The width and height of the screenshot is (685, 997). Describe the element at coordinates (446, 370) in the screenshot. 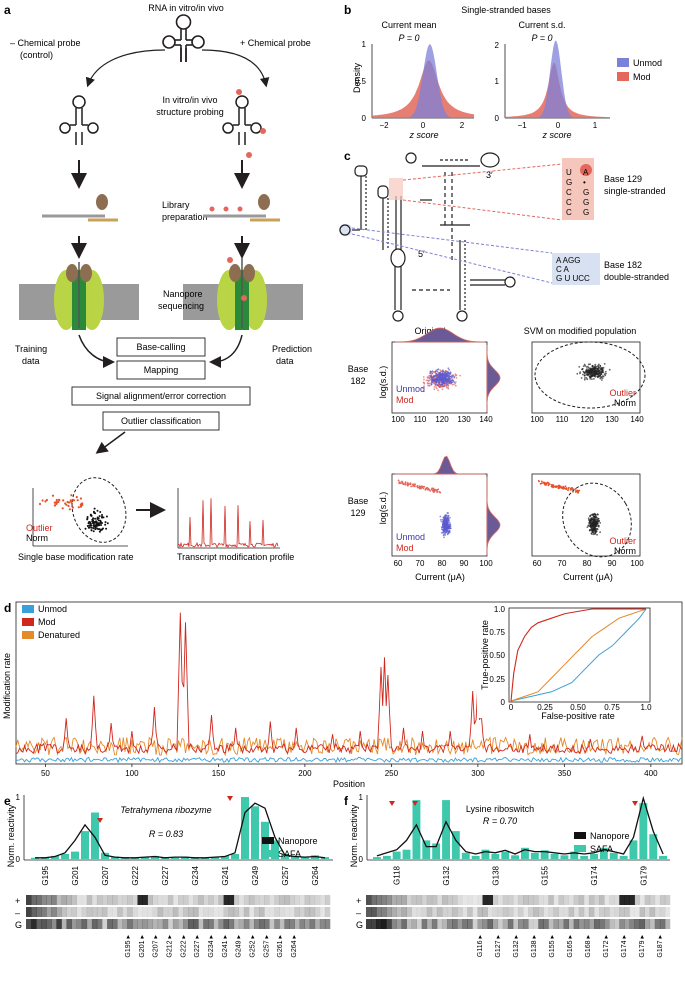

I see `scatter-182-original` at that location.